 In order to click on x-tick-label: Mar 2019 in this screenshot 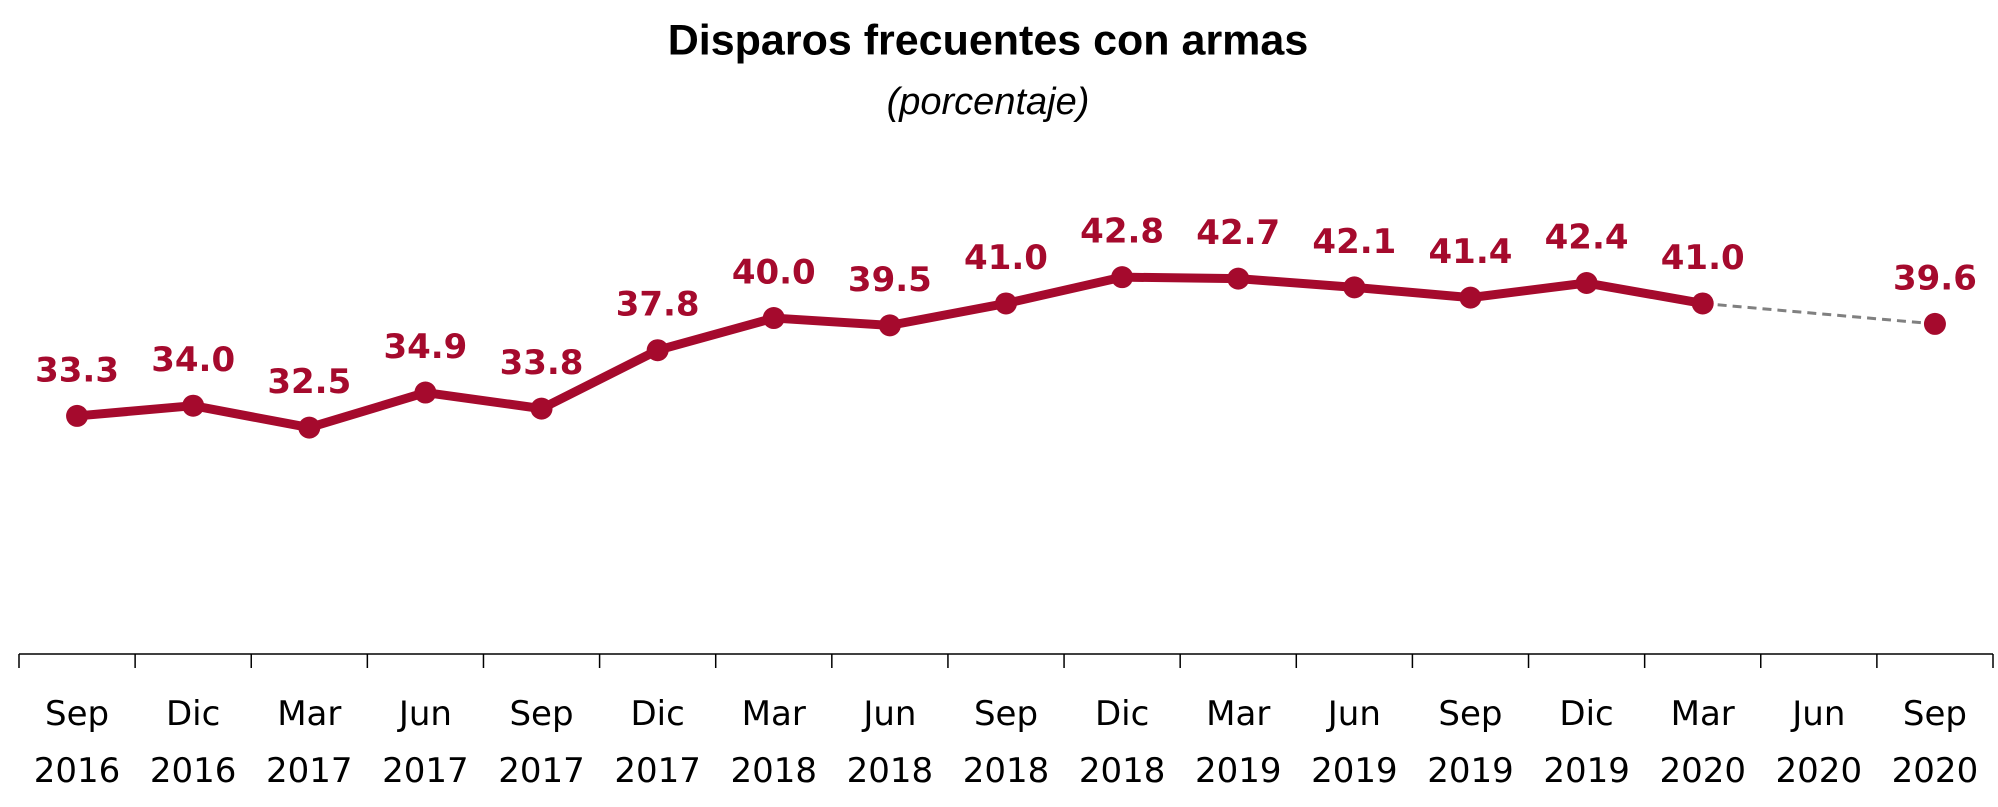, I will do `click(1238, 742)`.